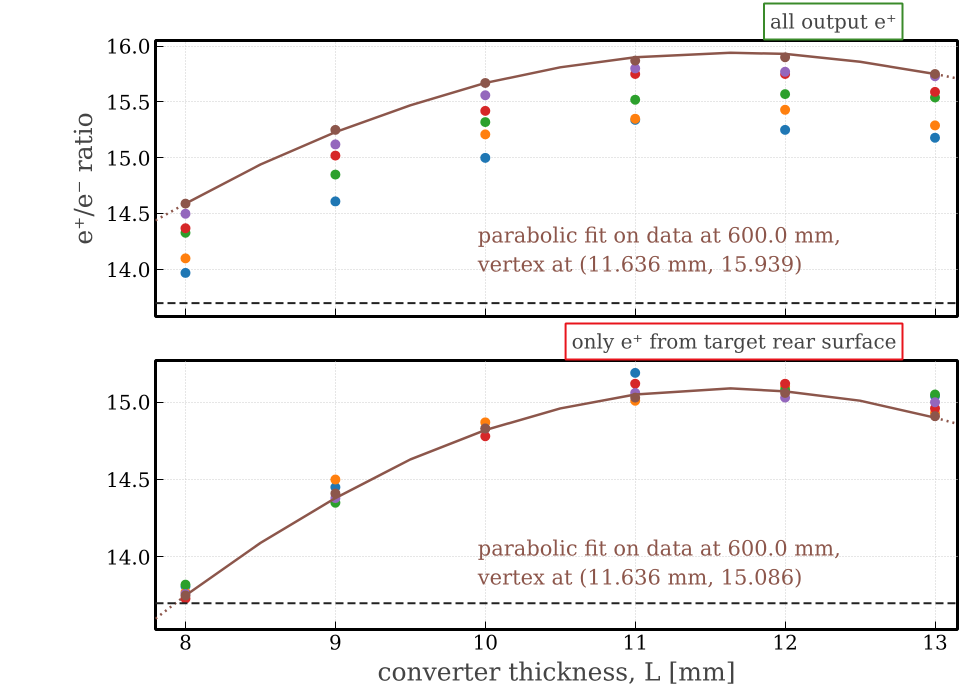 The width and height of the screenshot is (959, 692). What do you see at coordinates (485, 642) in the screenshot?
I see `x-tick-label: 10` at bounding box center [485, 642].